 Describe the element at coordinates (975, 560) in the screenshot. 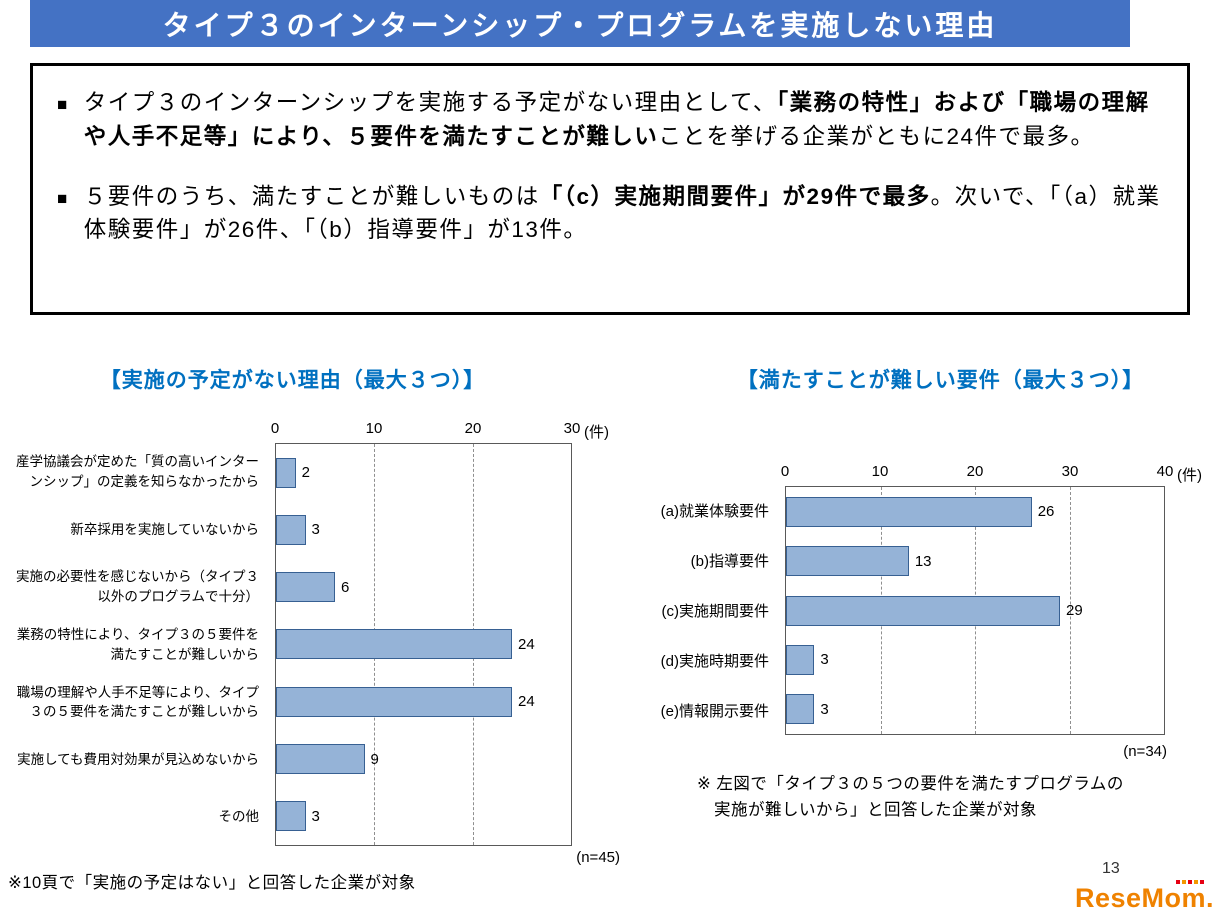

I see `bar-row: 13` at that location.